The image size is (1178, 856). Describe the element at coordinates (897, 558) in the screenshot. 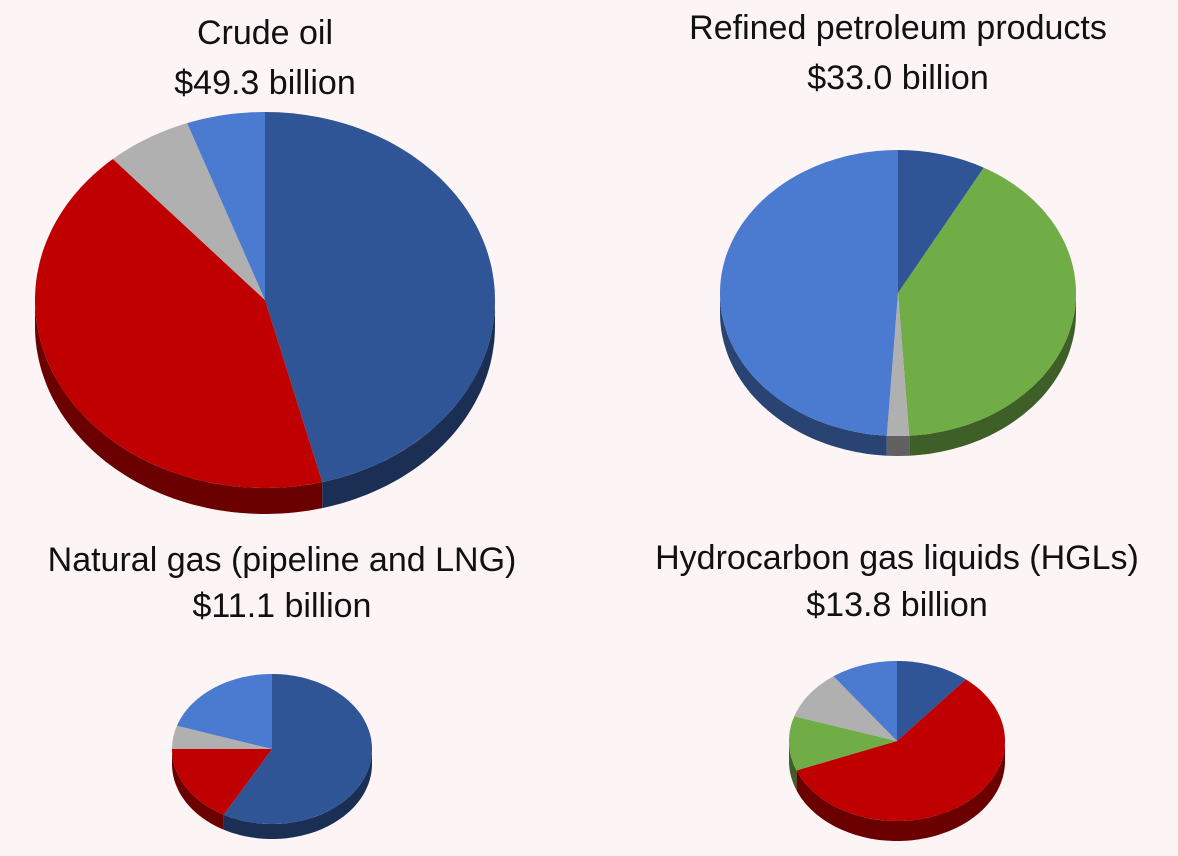

I see `chart-title: Hydrocarbon gas liquids (HGLs)` at that location.